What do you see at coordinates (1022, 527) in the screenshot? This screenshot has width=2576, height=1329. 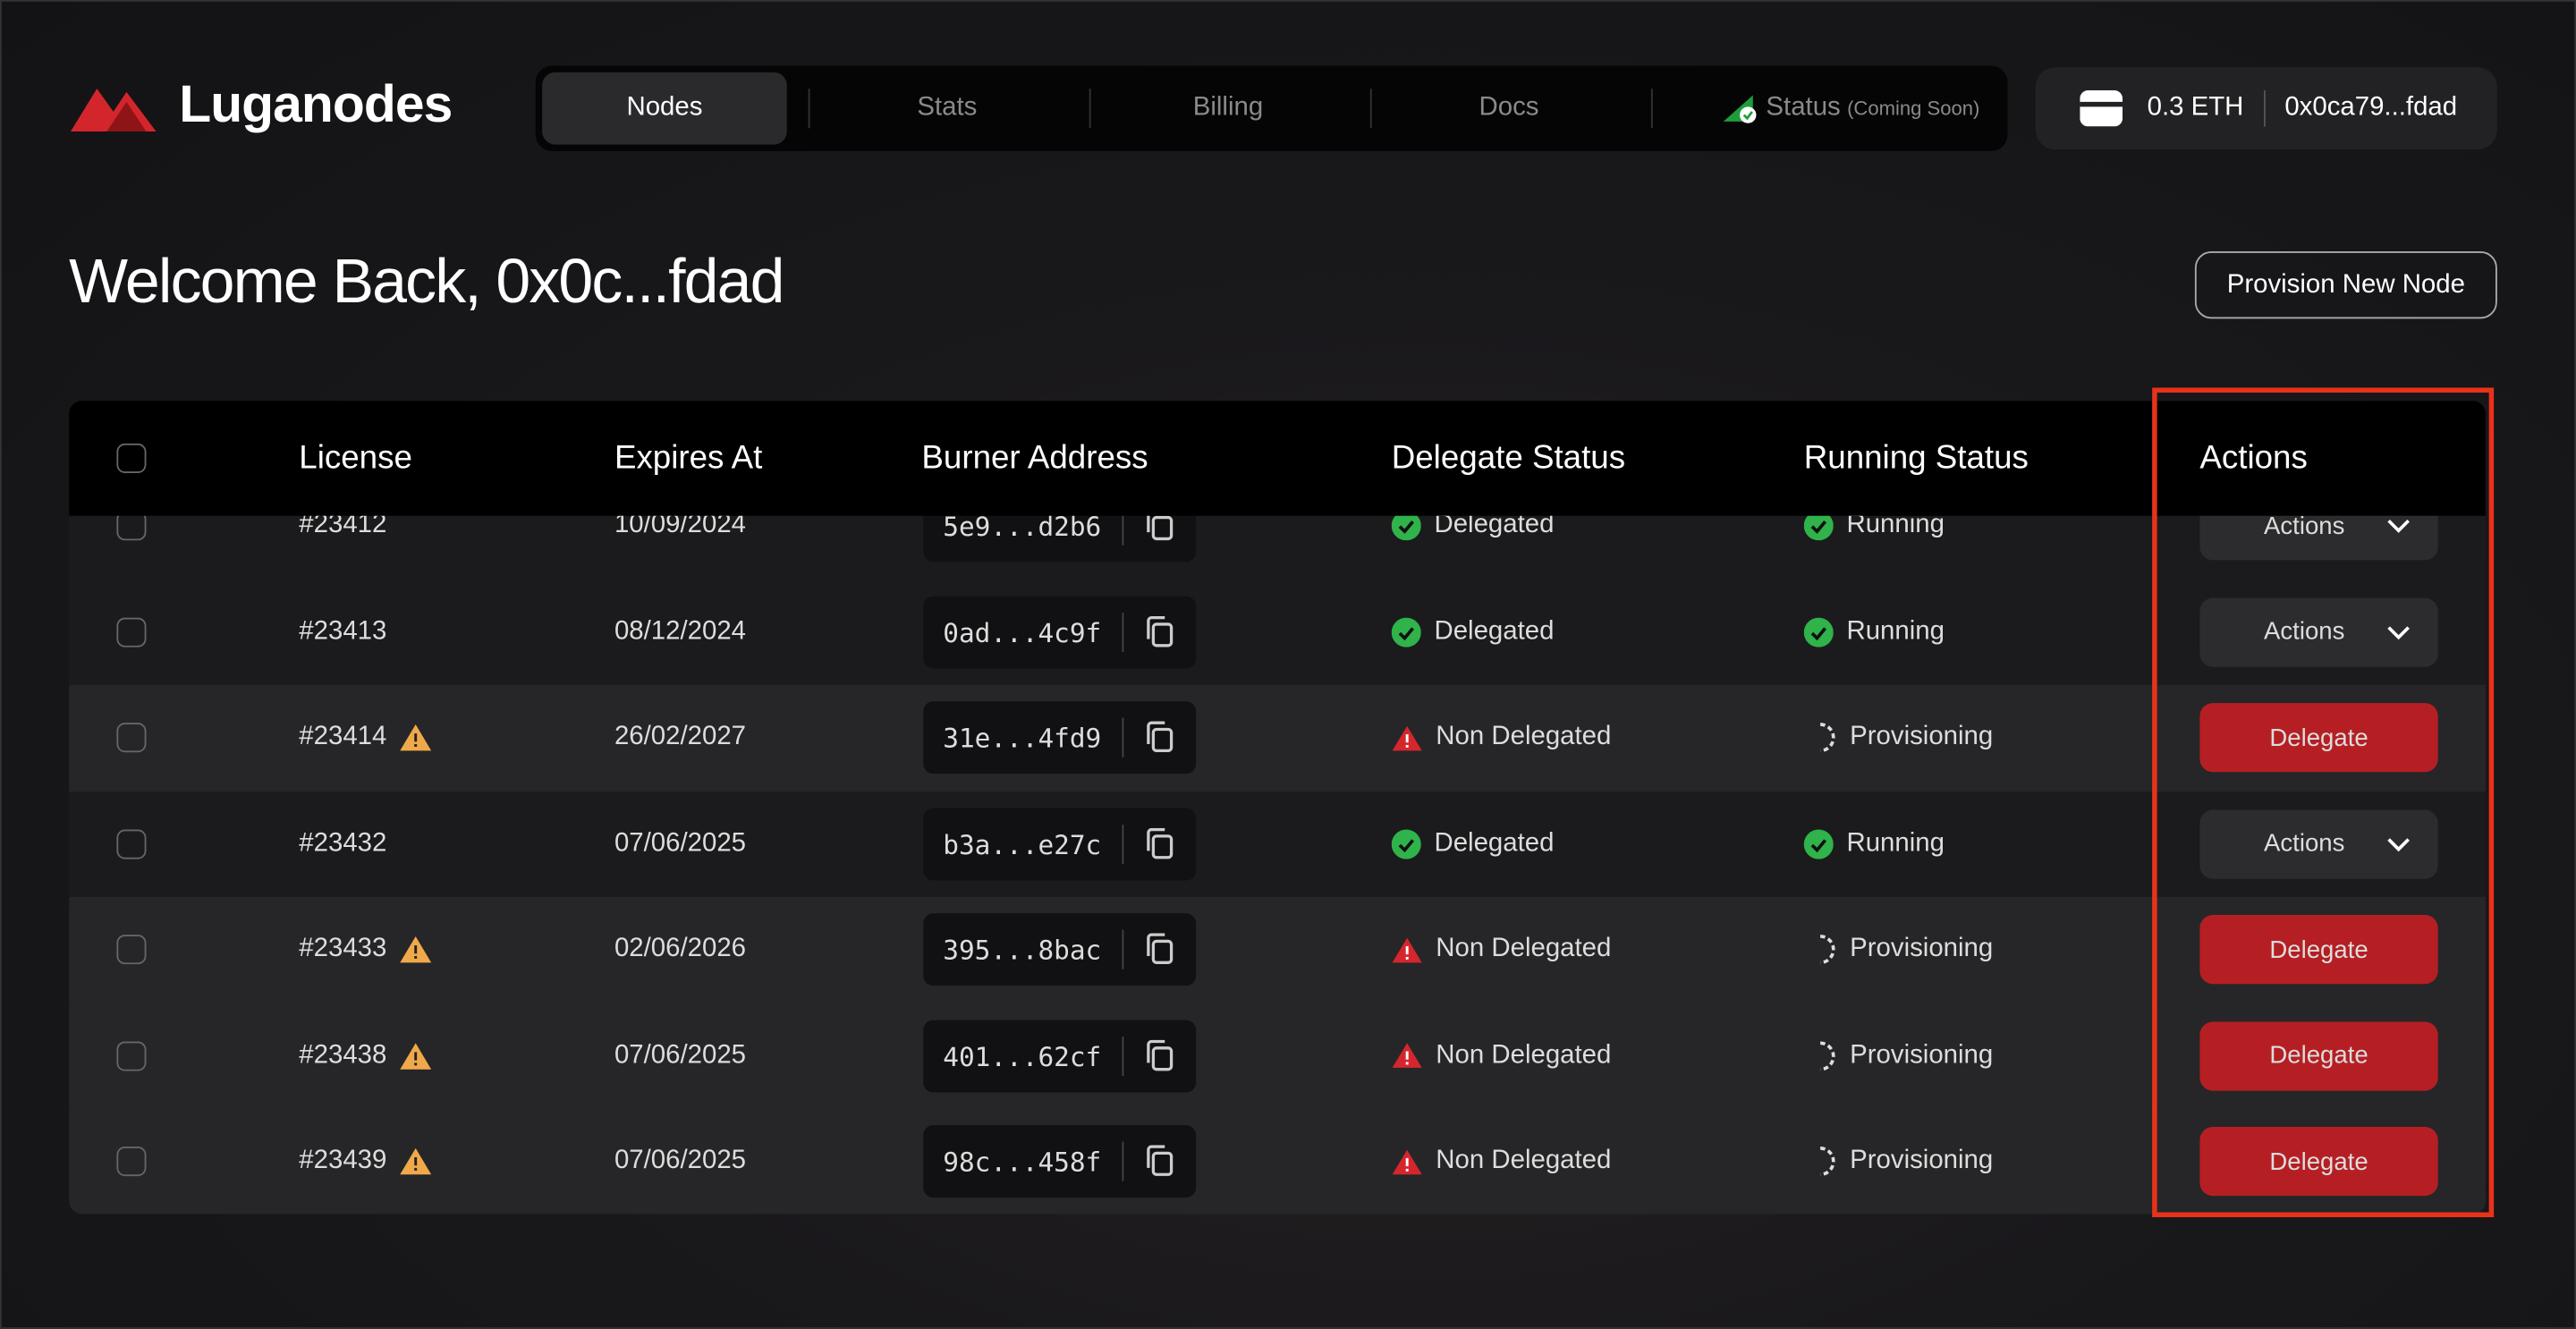 I see `address-text: 5e9...d2b6` at bounding box center [1022, 527].